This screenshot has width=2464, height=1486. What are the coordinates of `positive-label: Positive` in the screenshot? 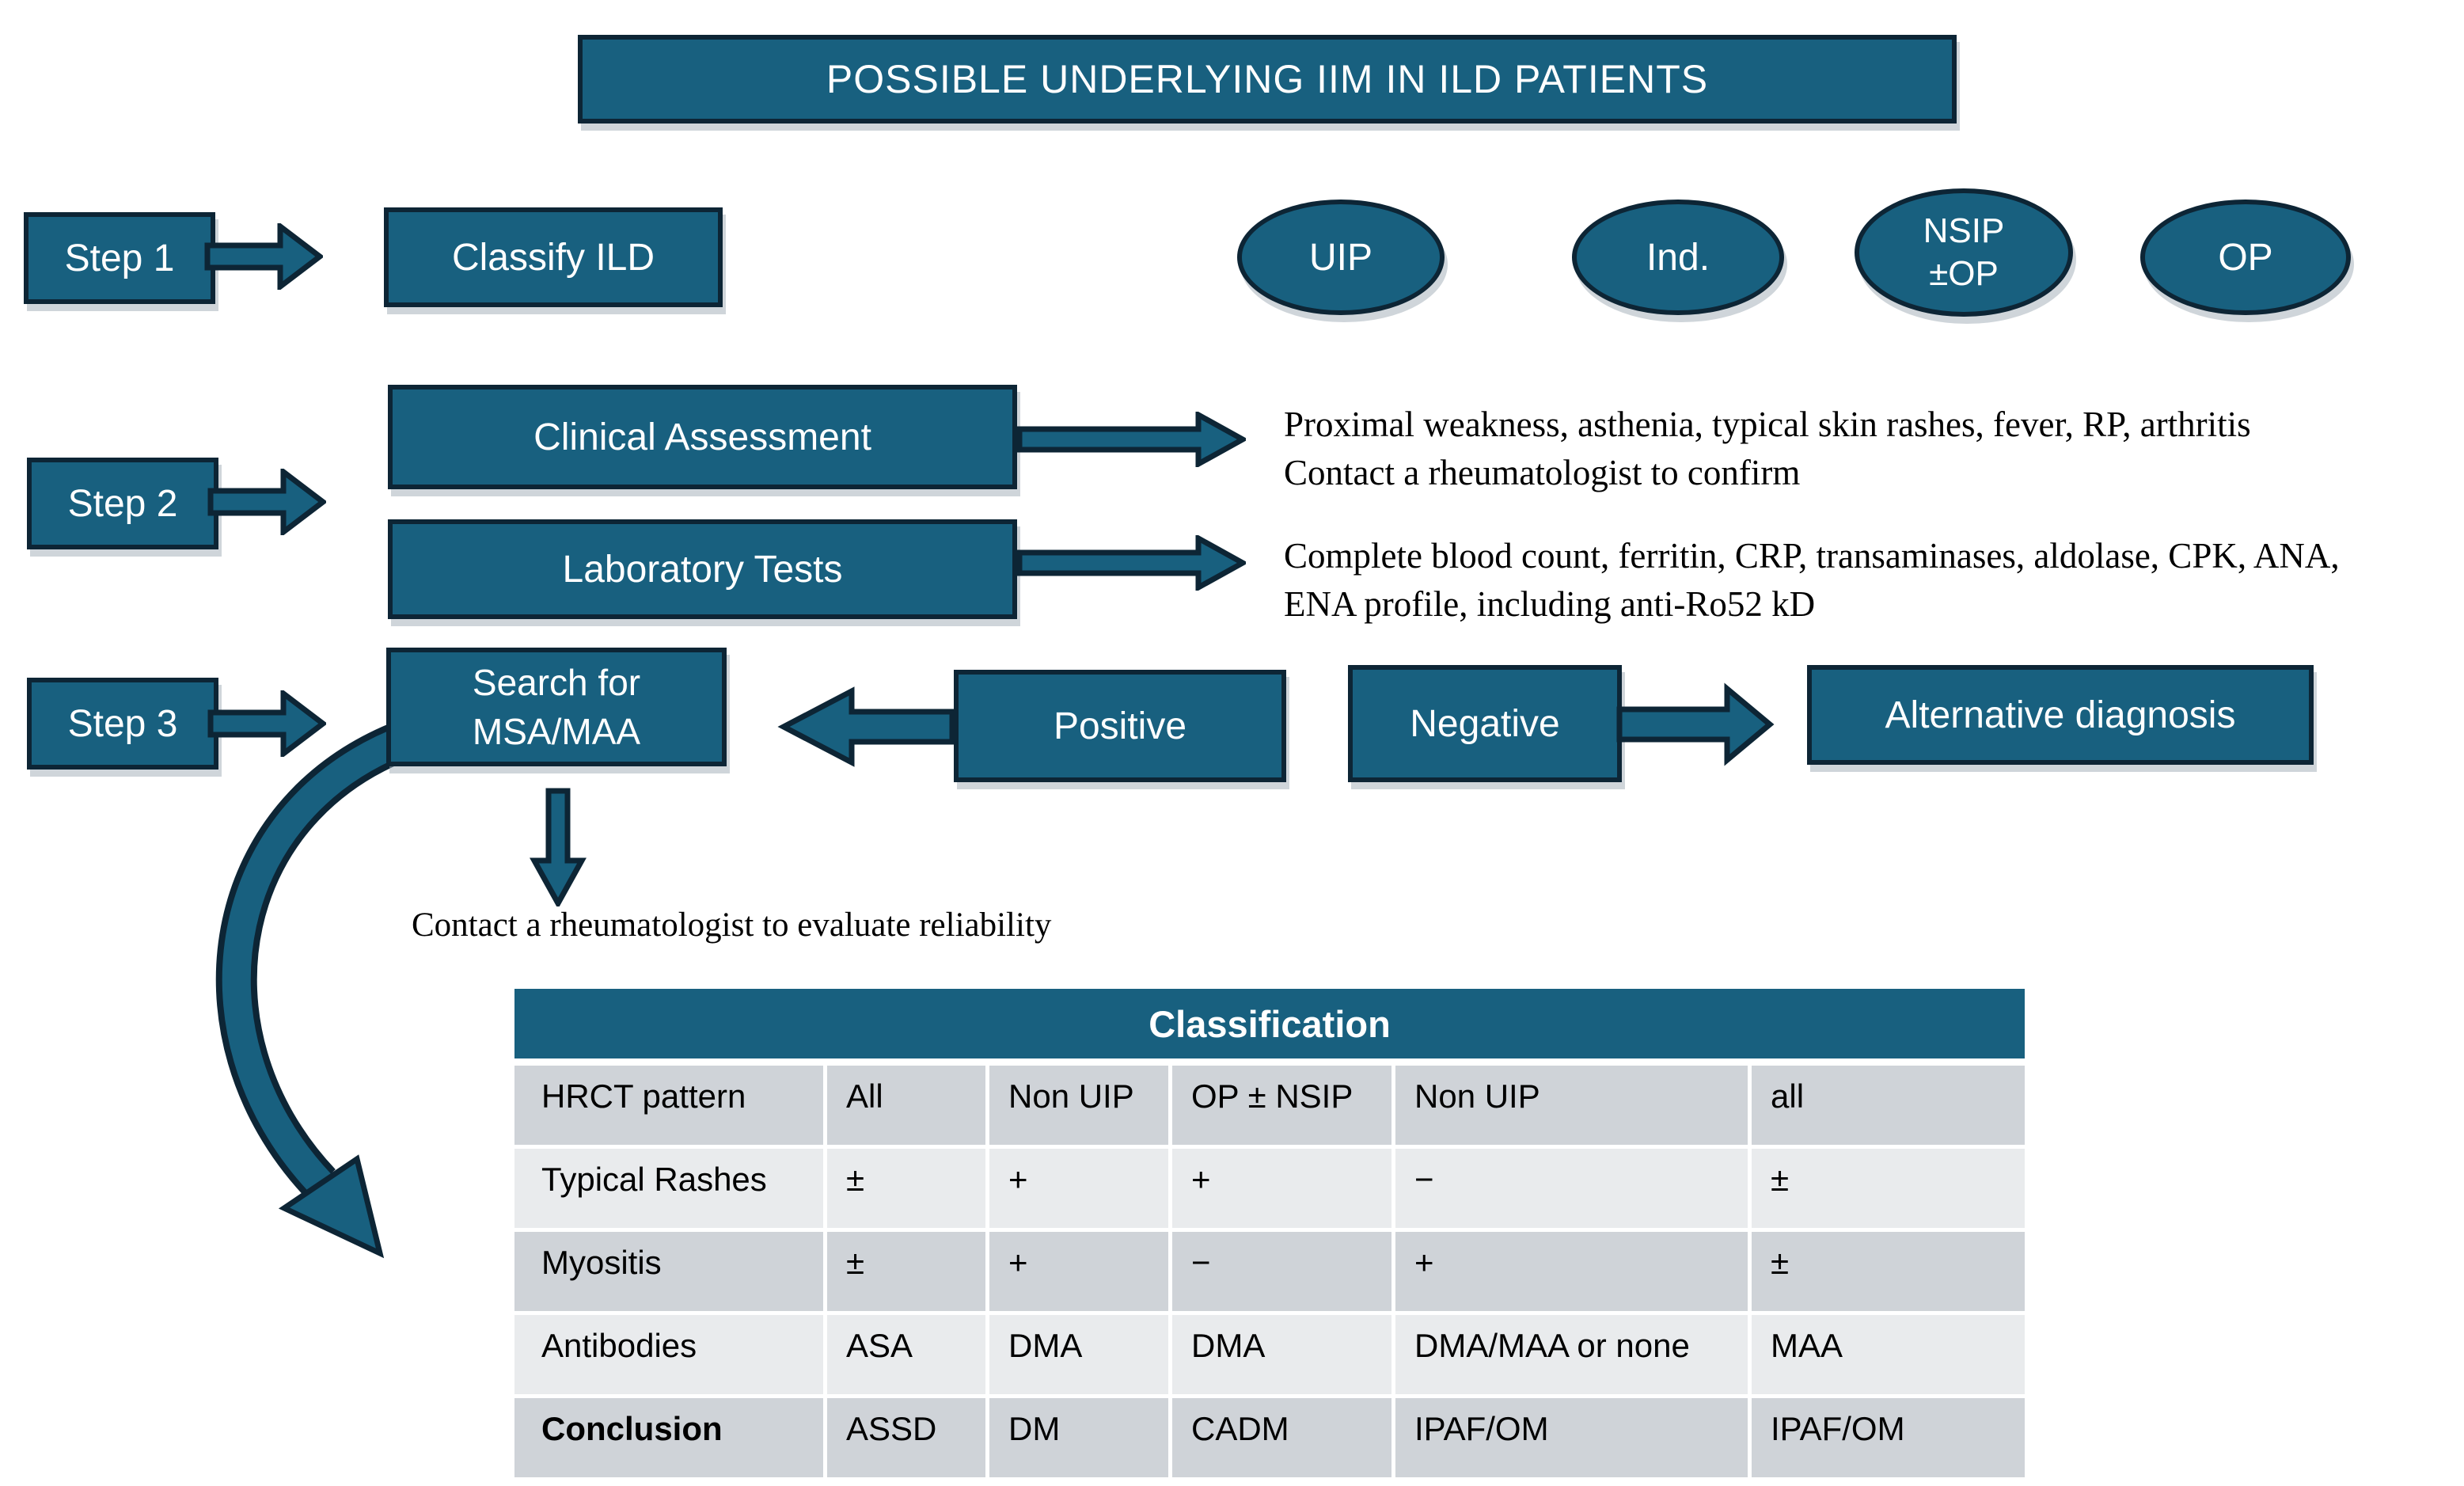 It's located at (1120, 726).